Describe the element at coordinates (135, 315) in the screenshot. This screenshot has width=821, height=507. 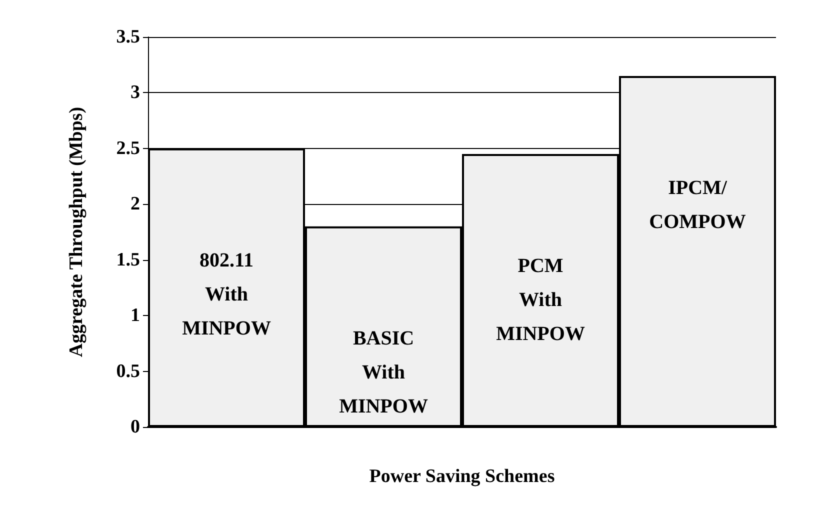
I see `y-tick-label: 1` at that location.